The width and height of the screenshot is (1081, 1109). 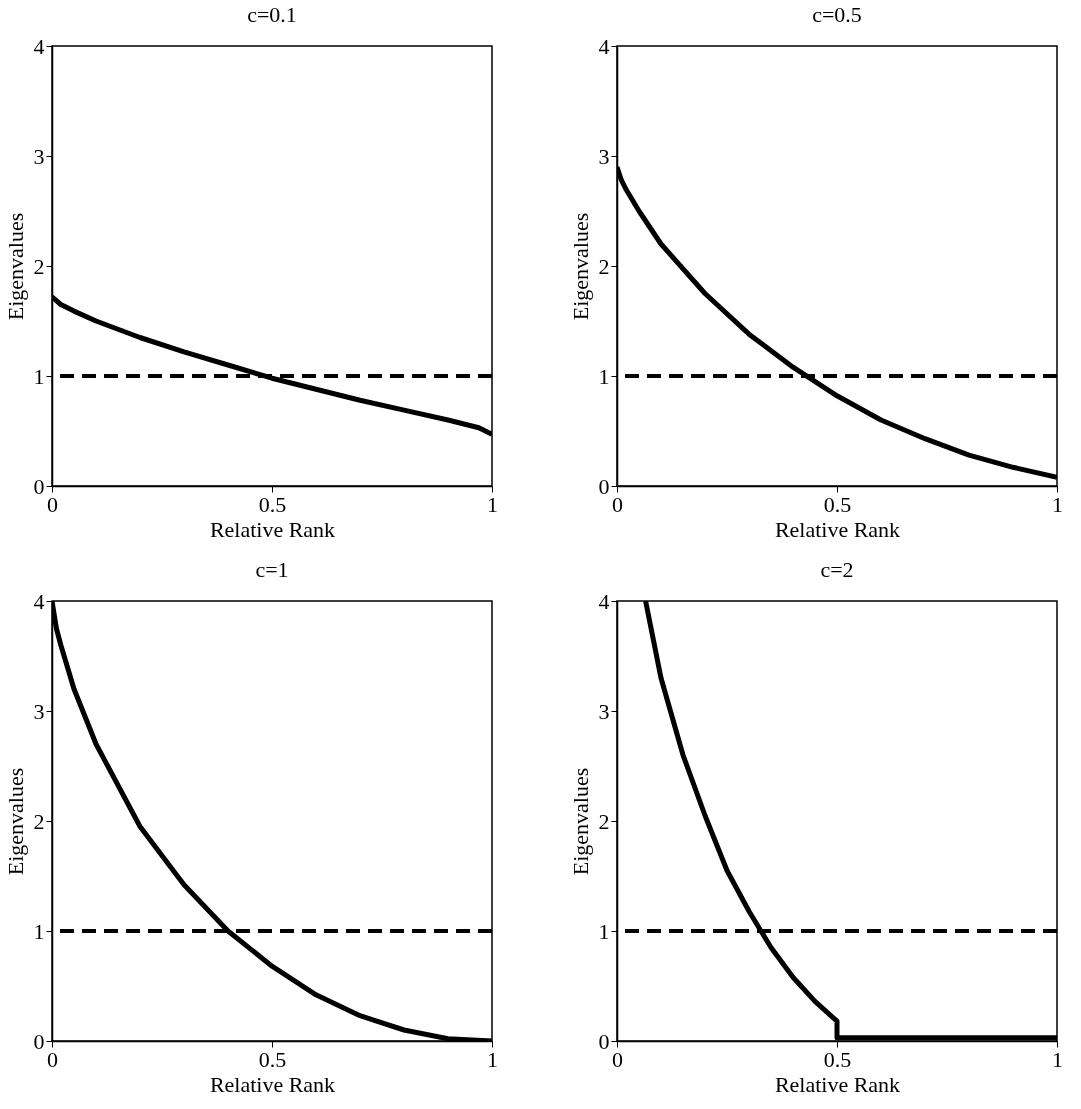 What do you see at coordinates (272, 569) in the screenshot?
I see `chart-title: c=1` at bounding box center [272, 569].